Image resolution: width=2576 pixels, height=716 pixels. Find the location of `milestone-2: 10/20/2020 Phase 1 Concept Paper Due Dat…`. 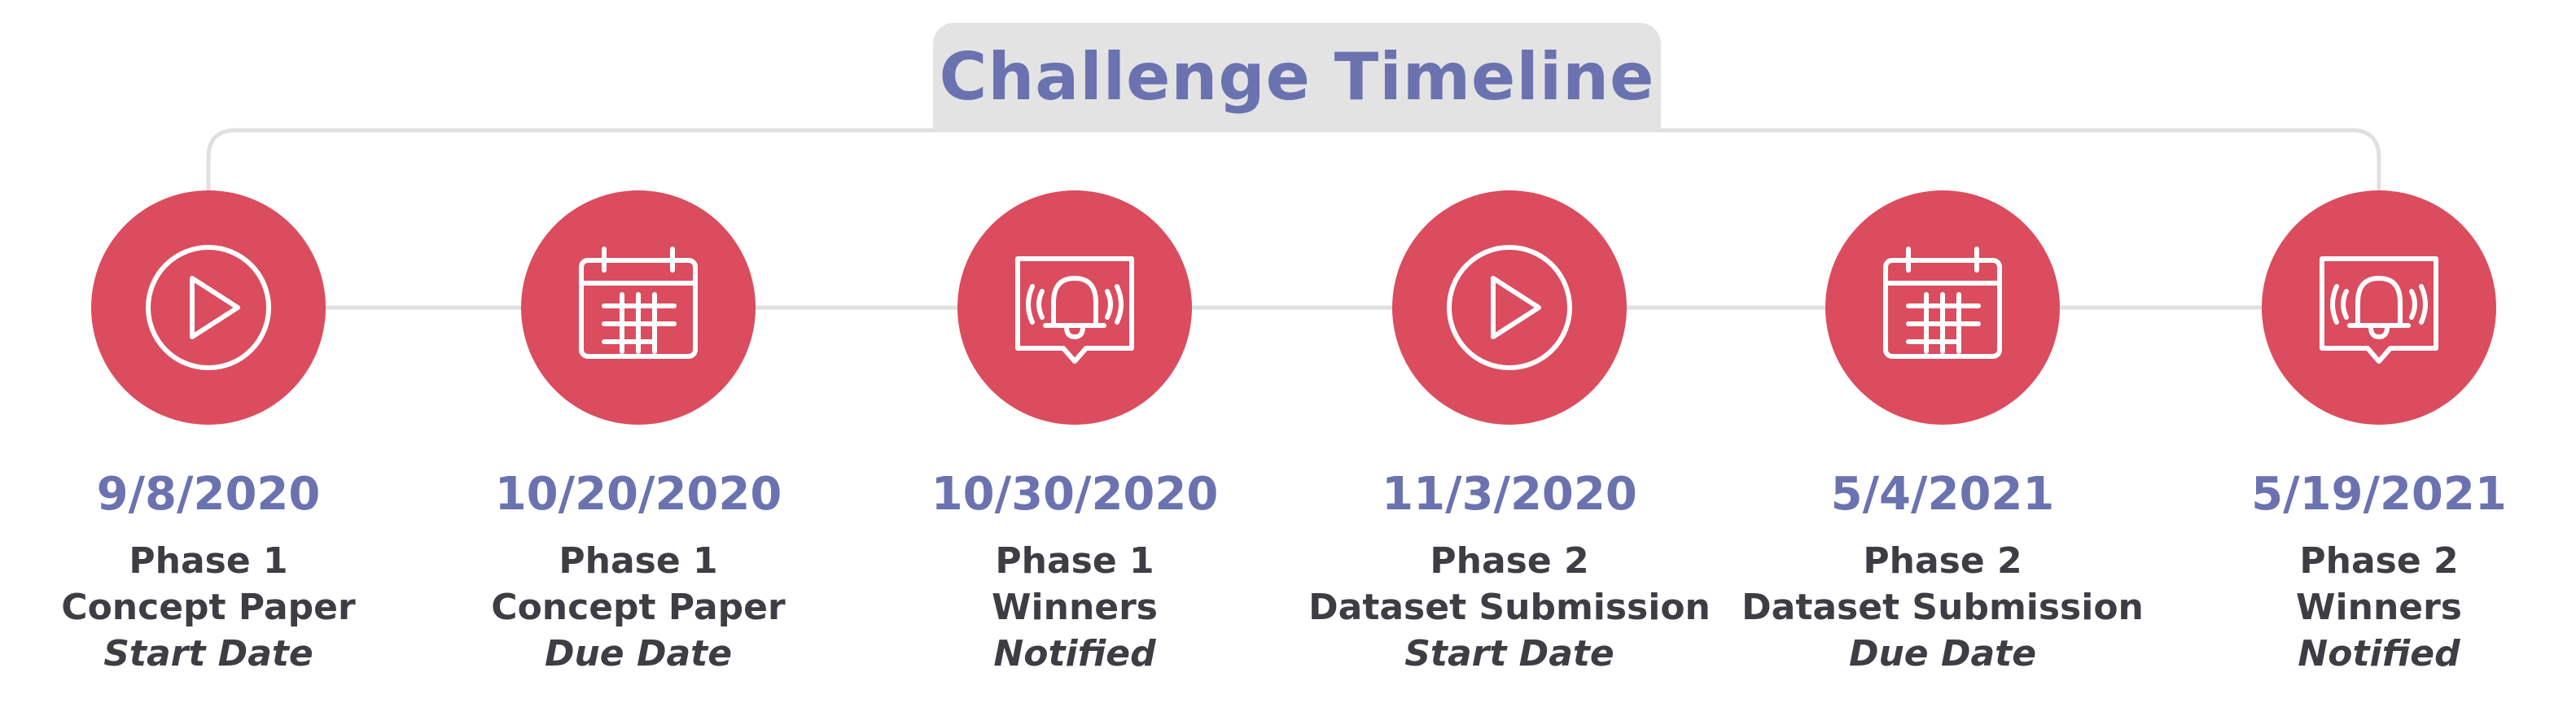

milestone-2: 10/20/2020 Phase 1 Concept Paper Due Dat… is located at coordinates (638, 442).